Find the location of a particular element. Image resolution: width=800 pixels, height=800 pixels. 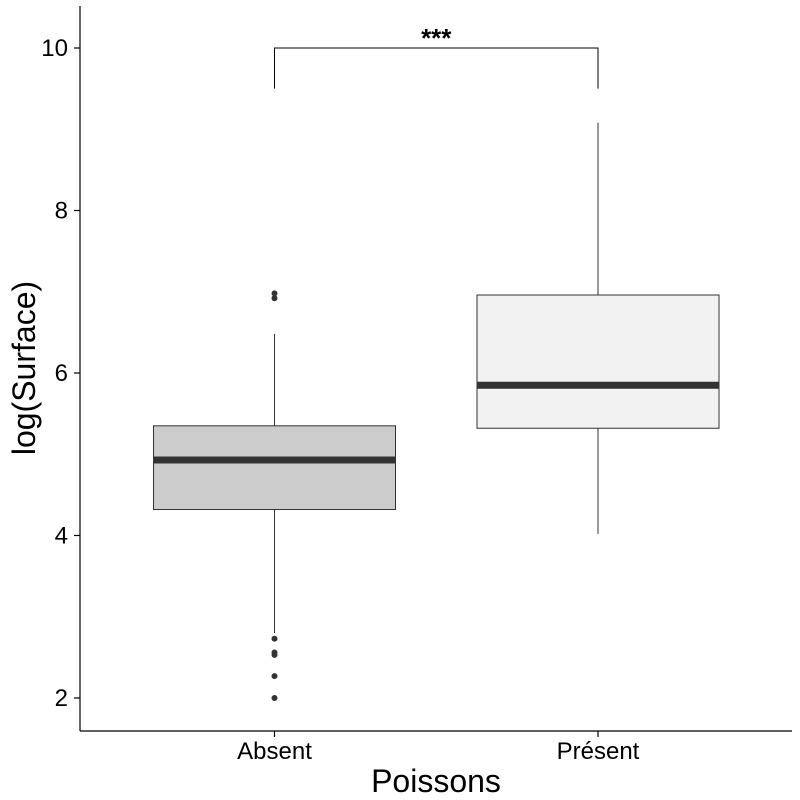

x-axis-title: Poissons is located at coordinates (436, 781).